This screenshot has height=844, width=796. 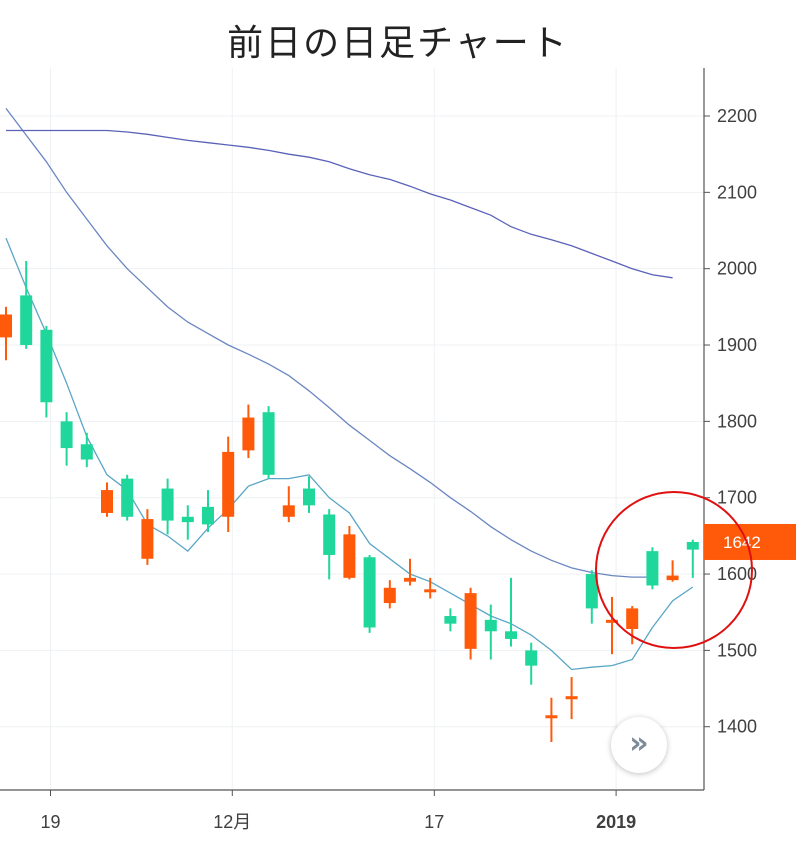 I want to click on last-price-value: 1642, so click(x=742, y=542).